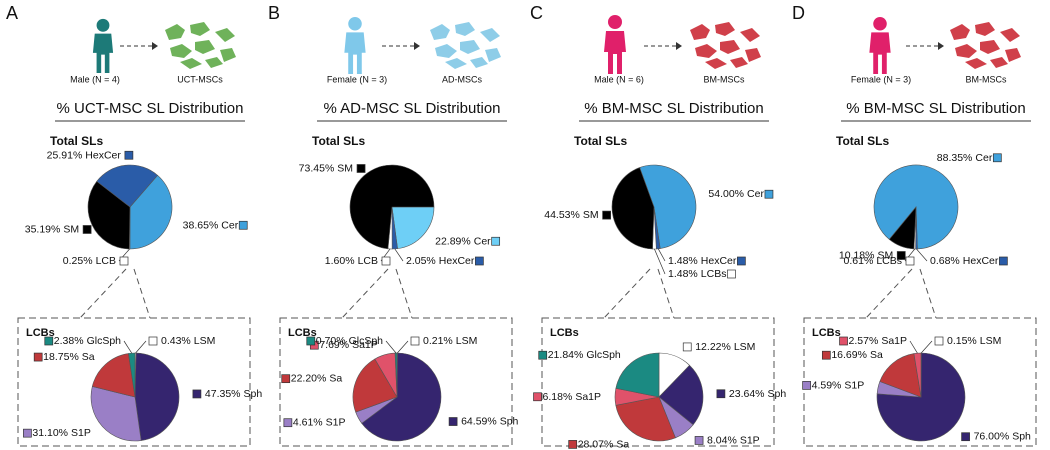 The width and height of the screenshot is (1050, 450). Describe the element at coordinates (881, 79) in the screenshot. I see `donor-label: Female (N = 3)` at that location.